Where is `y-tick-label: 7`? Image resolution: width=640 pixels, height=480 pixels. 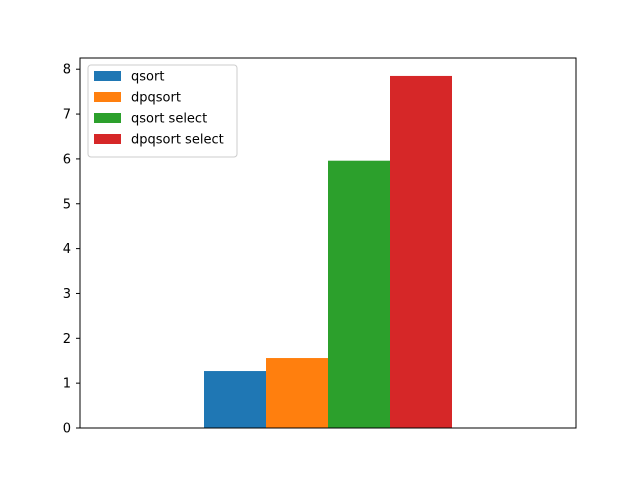 y-tick-label: 7 is located at coordinates (67, 115).